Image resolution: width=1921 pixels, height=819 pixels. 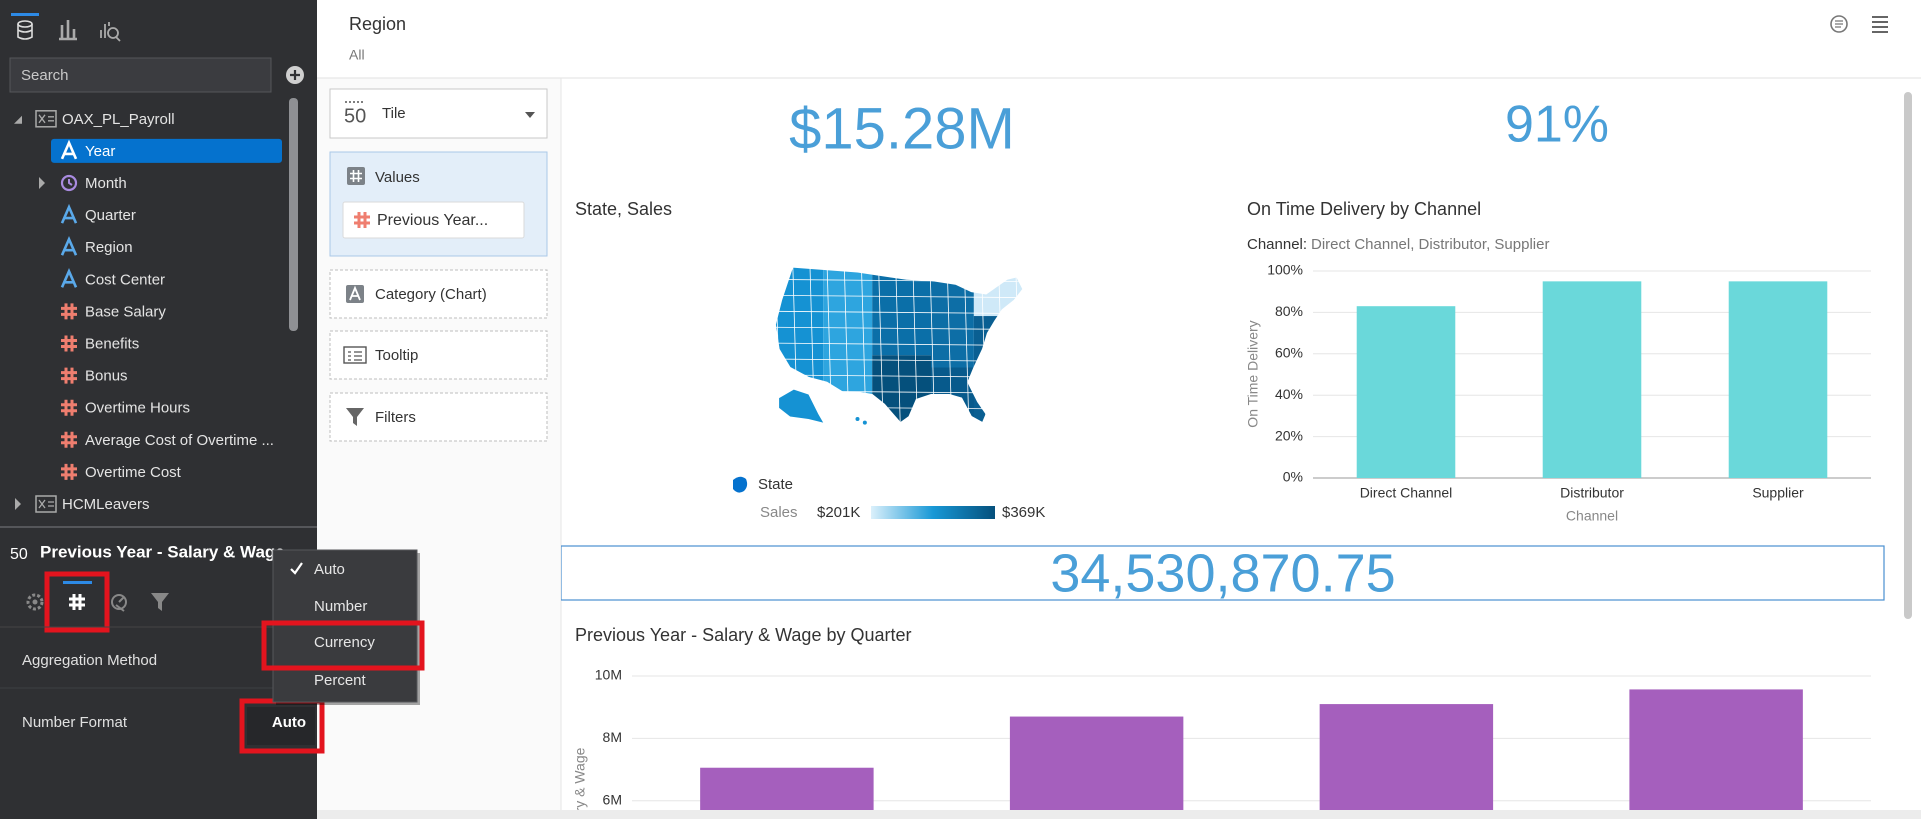 What do you see at coordinates (580, 783) in the screenshot?
I see `y-axis-label: Salary & Wage` at bounding box center [580, 783].